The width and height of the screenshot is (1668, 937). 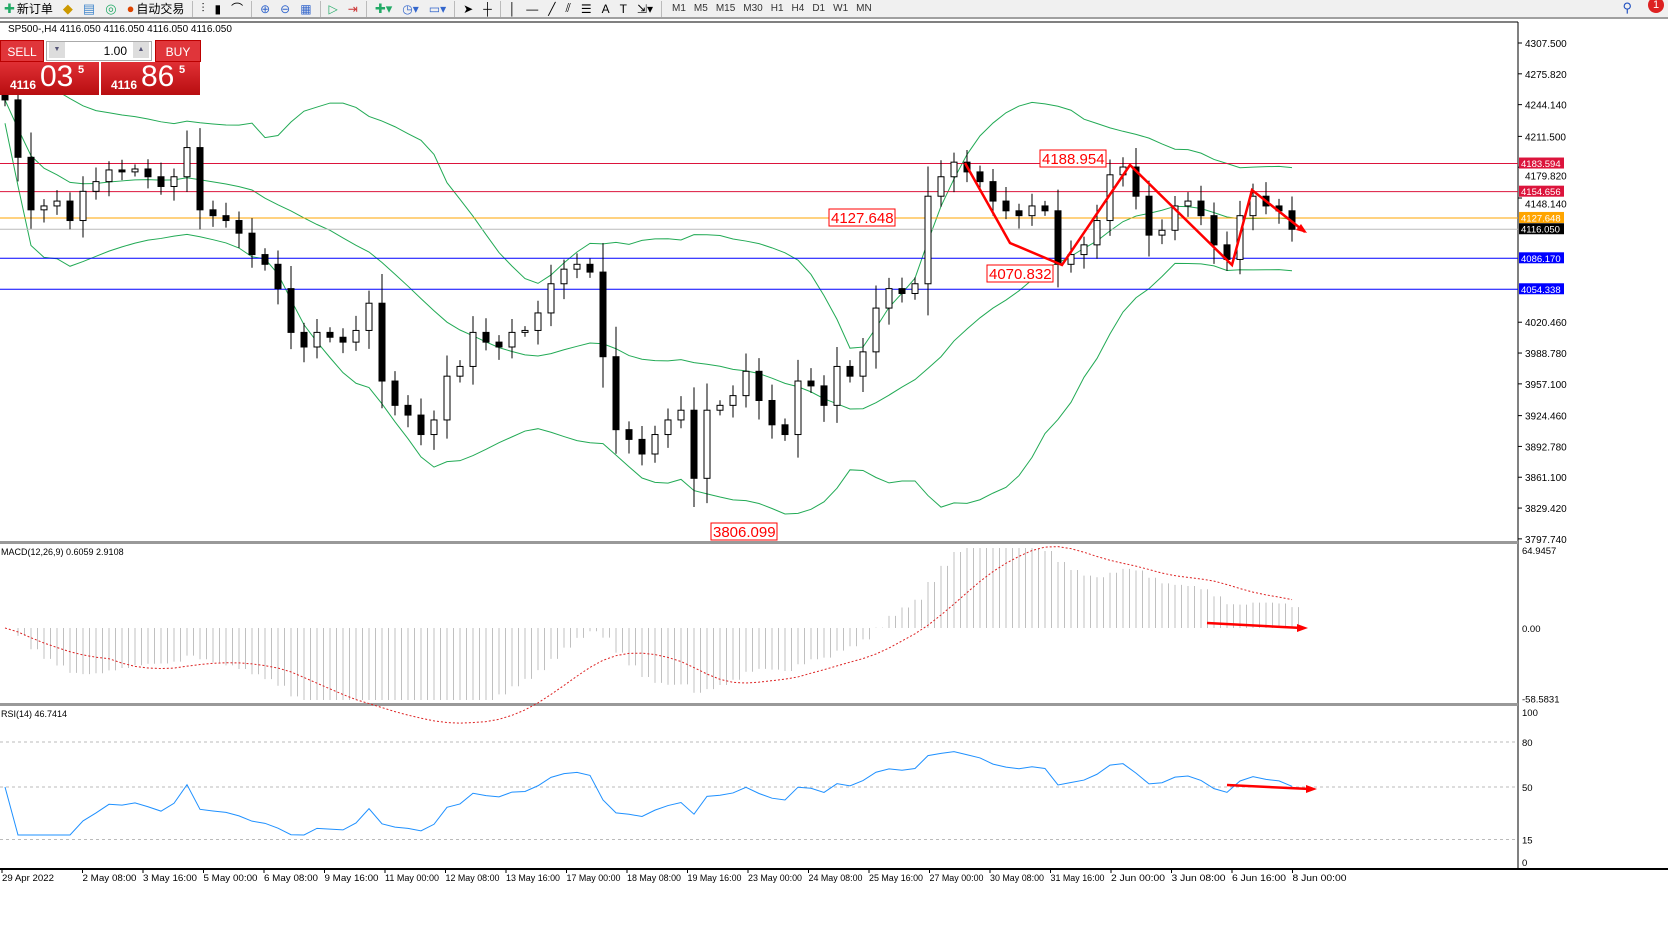 I want to click on macd-label: MACD(12,26,9) 0.6059 2.9108, so click(x=62, y=552).